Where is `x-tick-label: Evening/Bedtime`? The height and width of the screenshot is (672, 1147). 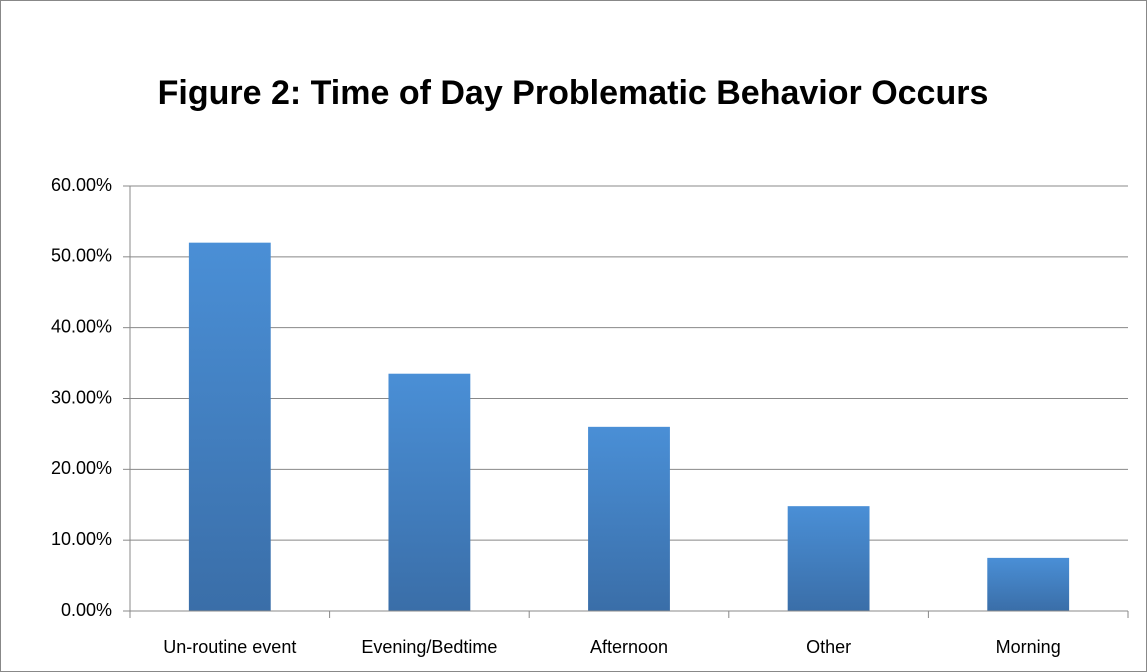
x-tick-label: Evening/Bedtime is located at coordinates (429, 647).